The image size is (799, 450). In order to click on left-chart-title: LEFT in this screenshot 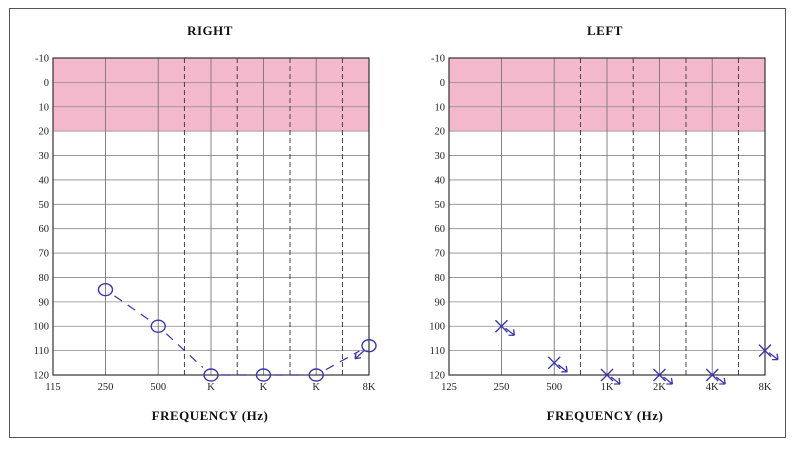, I will do `click(605, 30)`.